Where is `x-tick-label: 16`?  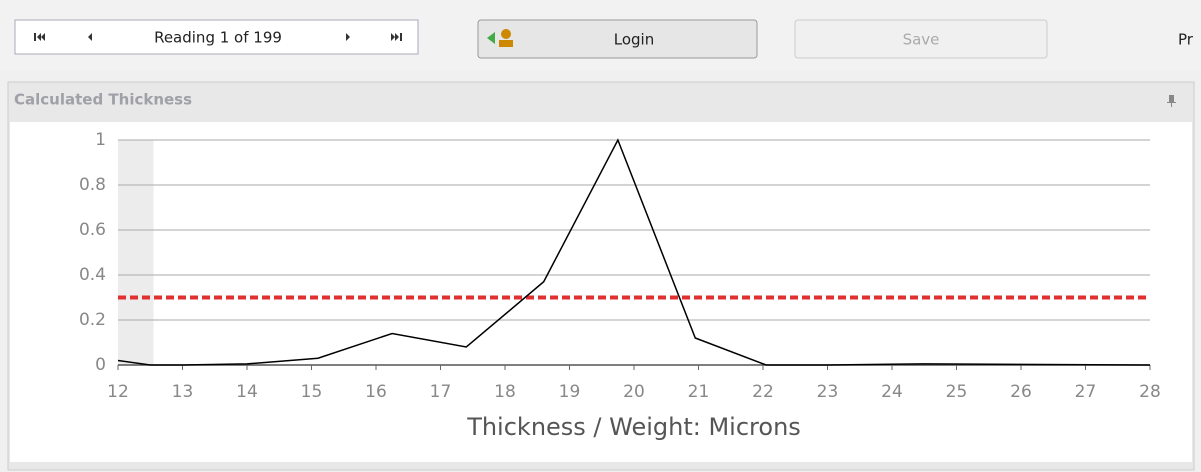 x-tick-label: 16 is located at coordinates (376, 392).